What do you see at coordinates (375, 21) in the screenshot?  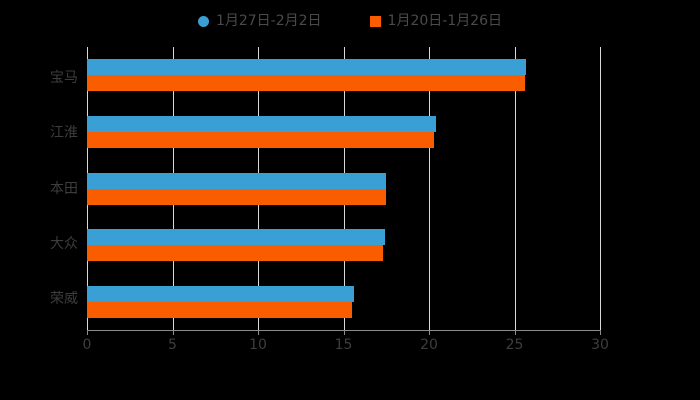 I see `legend-square-marker-icon` at bounding box center [375, 21].